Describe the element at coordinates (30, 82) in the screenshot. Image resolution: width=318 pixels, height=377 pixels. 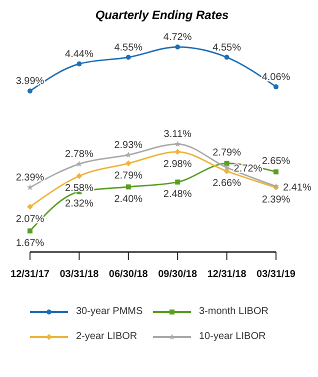
I see `data-label: 3.99%` at that location.